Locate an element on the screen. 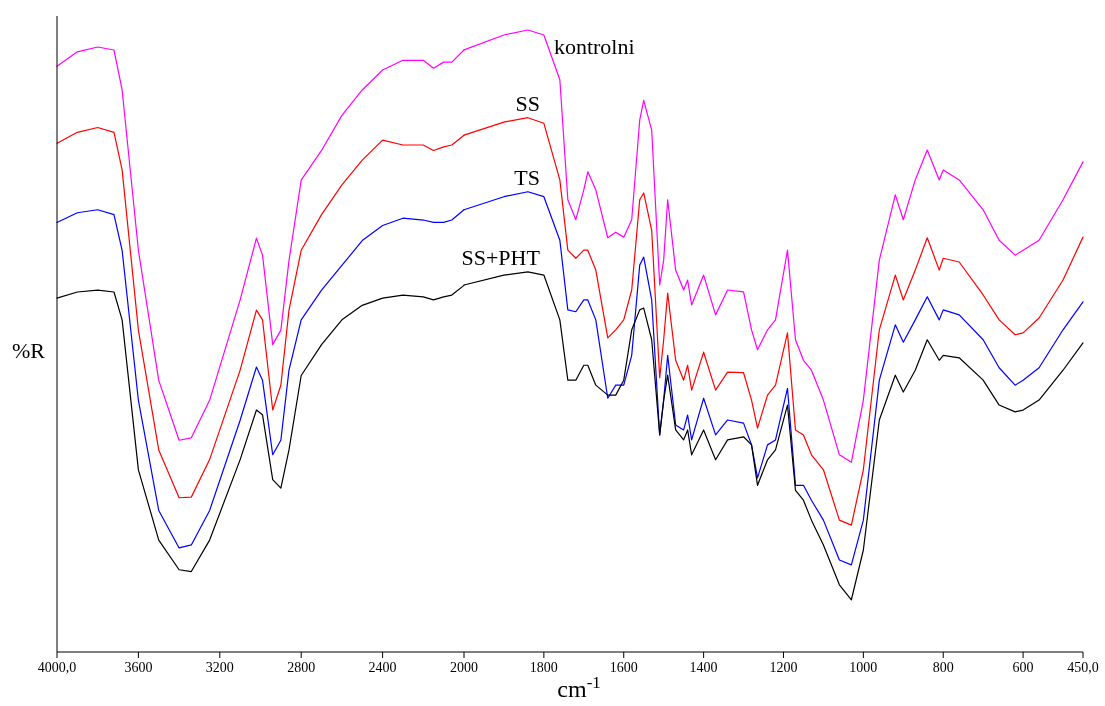  x-tick-label: 1400 is located at coordinates (703, 667).